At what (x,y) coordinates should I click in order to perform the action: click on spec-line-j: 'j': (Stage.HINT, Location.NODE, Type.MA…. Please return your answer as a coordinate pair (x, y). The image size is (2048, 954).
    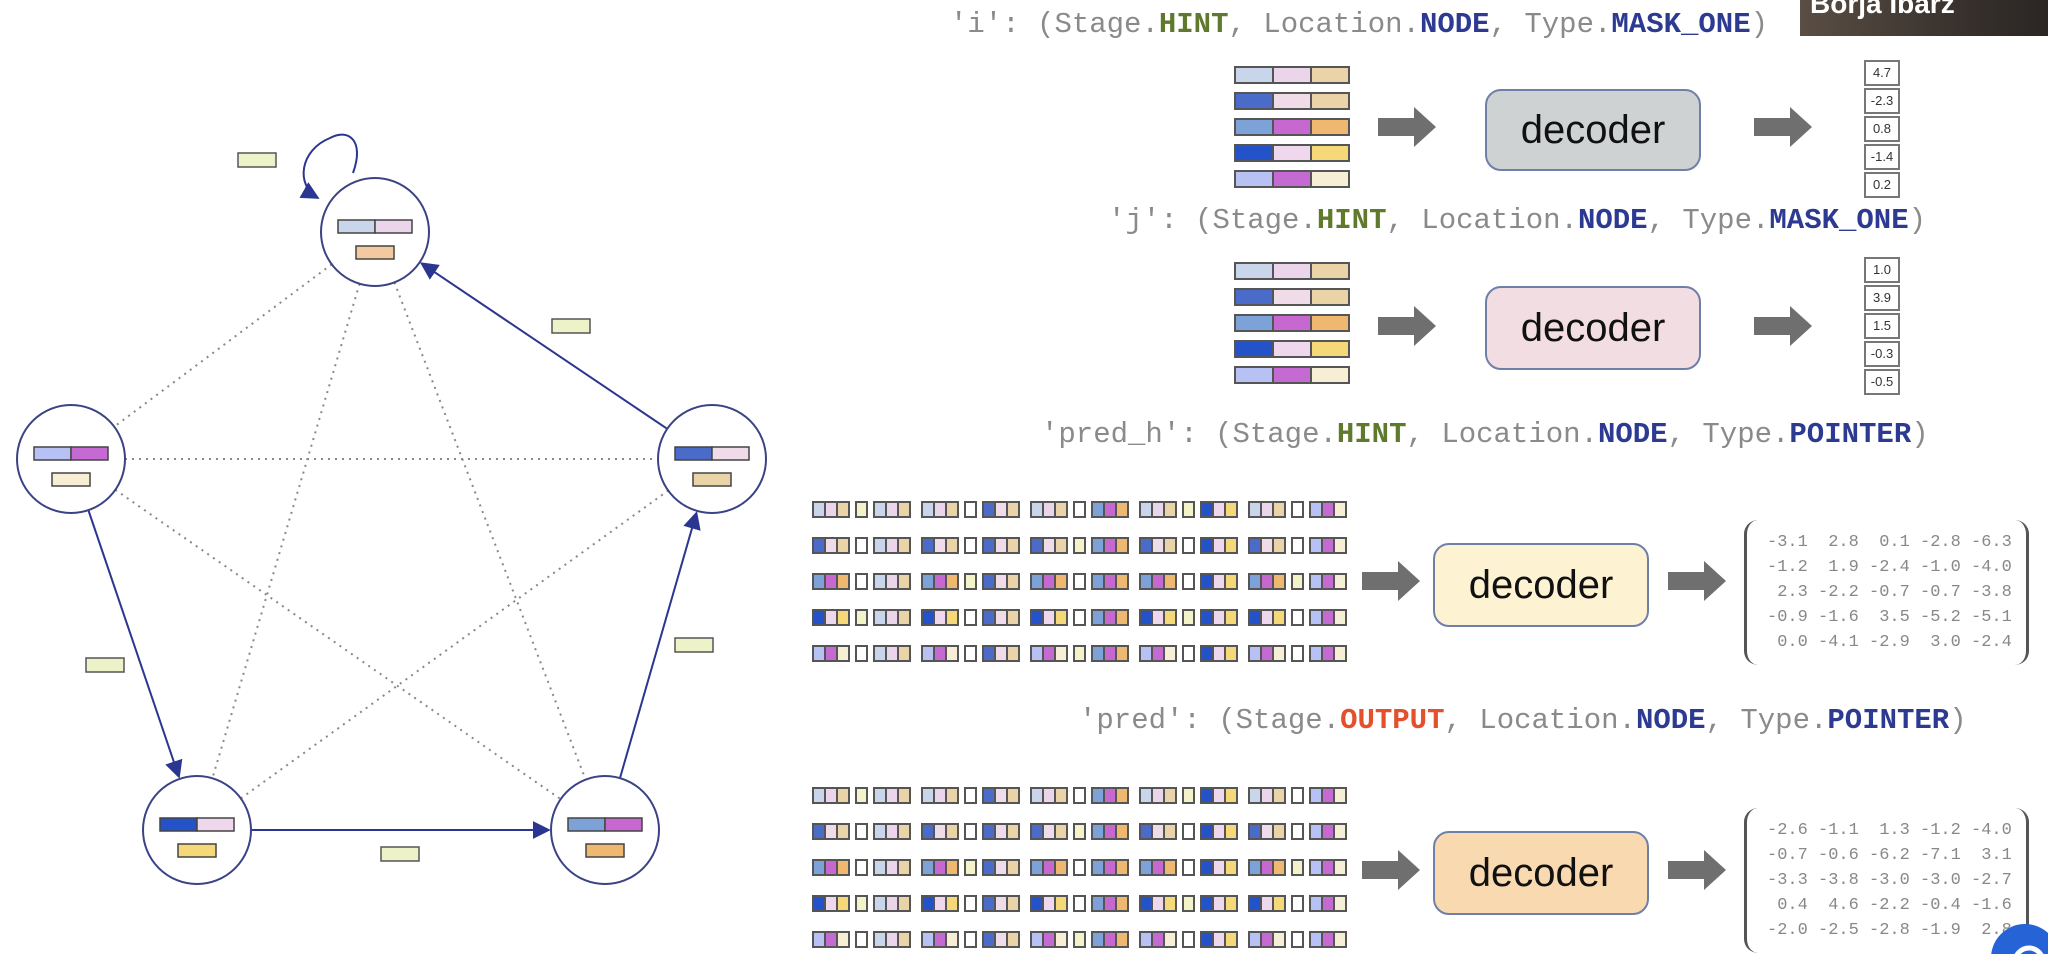
    Looking at the image, I should click on (1517, 220).